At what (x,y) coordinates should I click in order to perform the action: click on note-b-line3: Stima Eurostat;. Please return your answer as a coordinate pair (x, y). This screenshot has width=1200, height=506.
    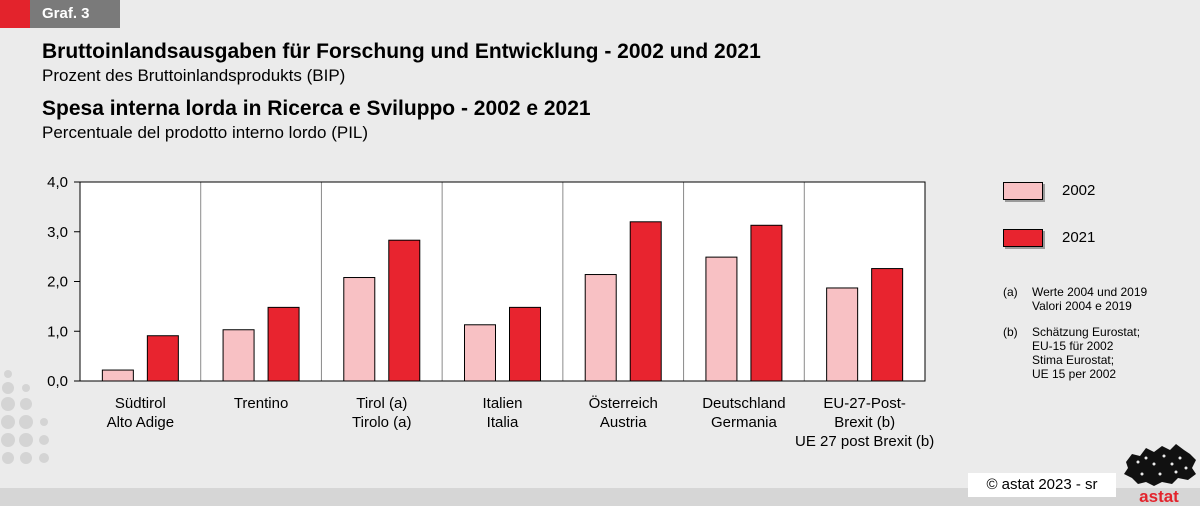
    Looking at the image, I should click on (1073, 360).